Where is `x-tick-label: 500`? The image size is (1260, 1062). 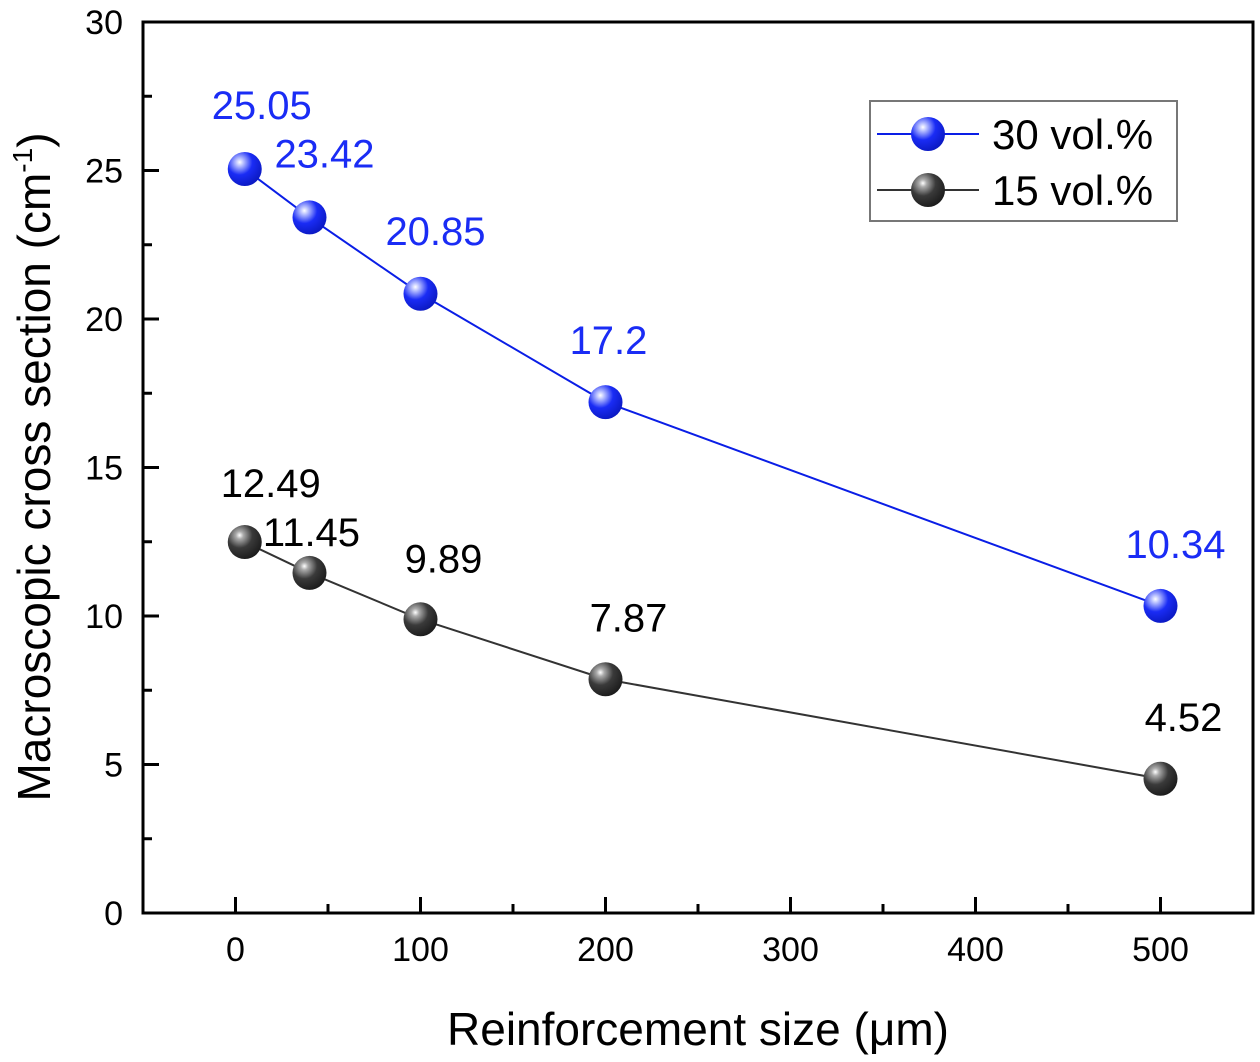 x-tick-label: 500 is located at coordinates (1160, 950).